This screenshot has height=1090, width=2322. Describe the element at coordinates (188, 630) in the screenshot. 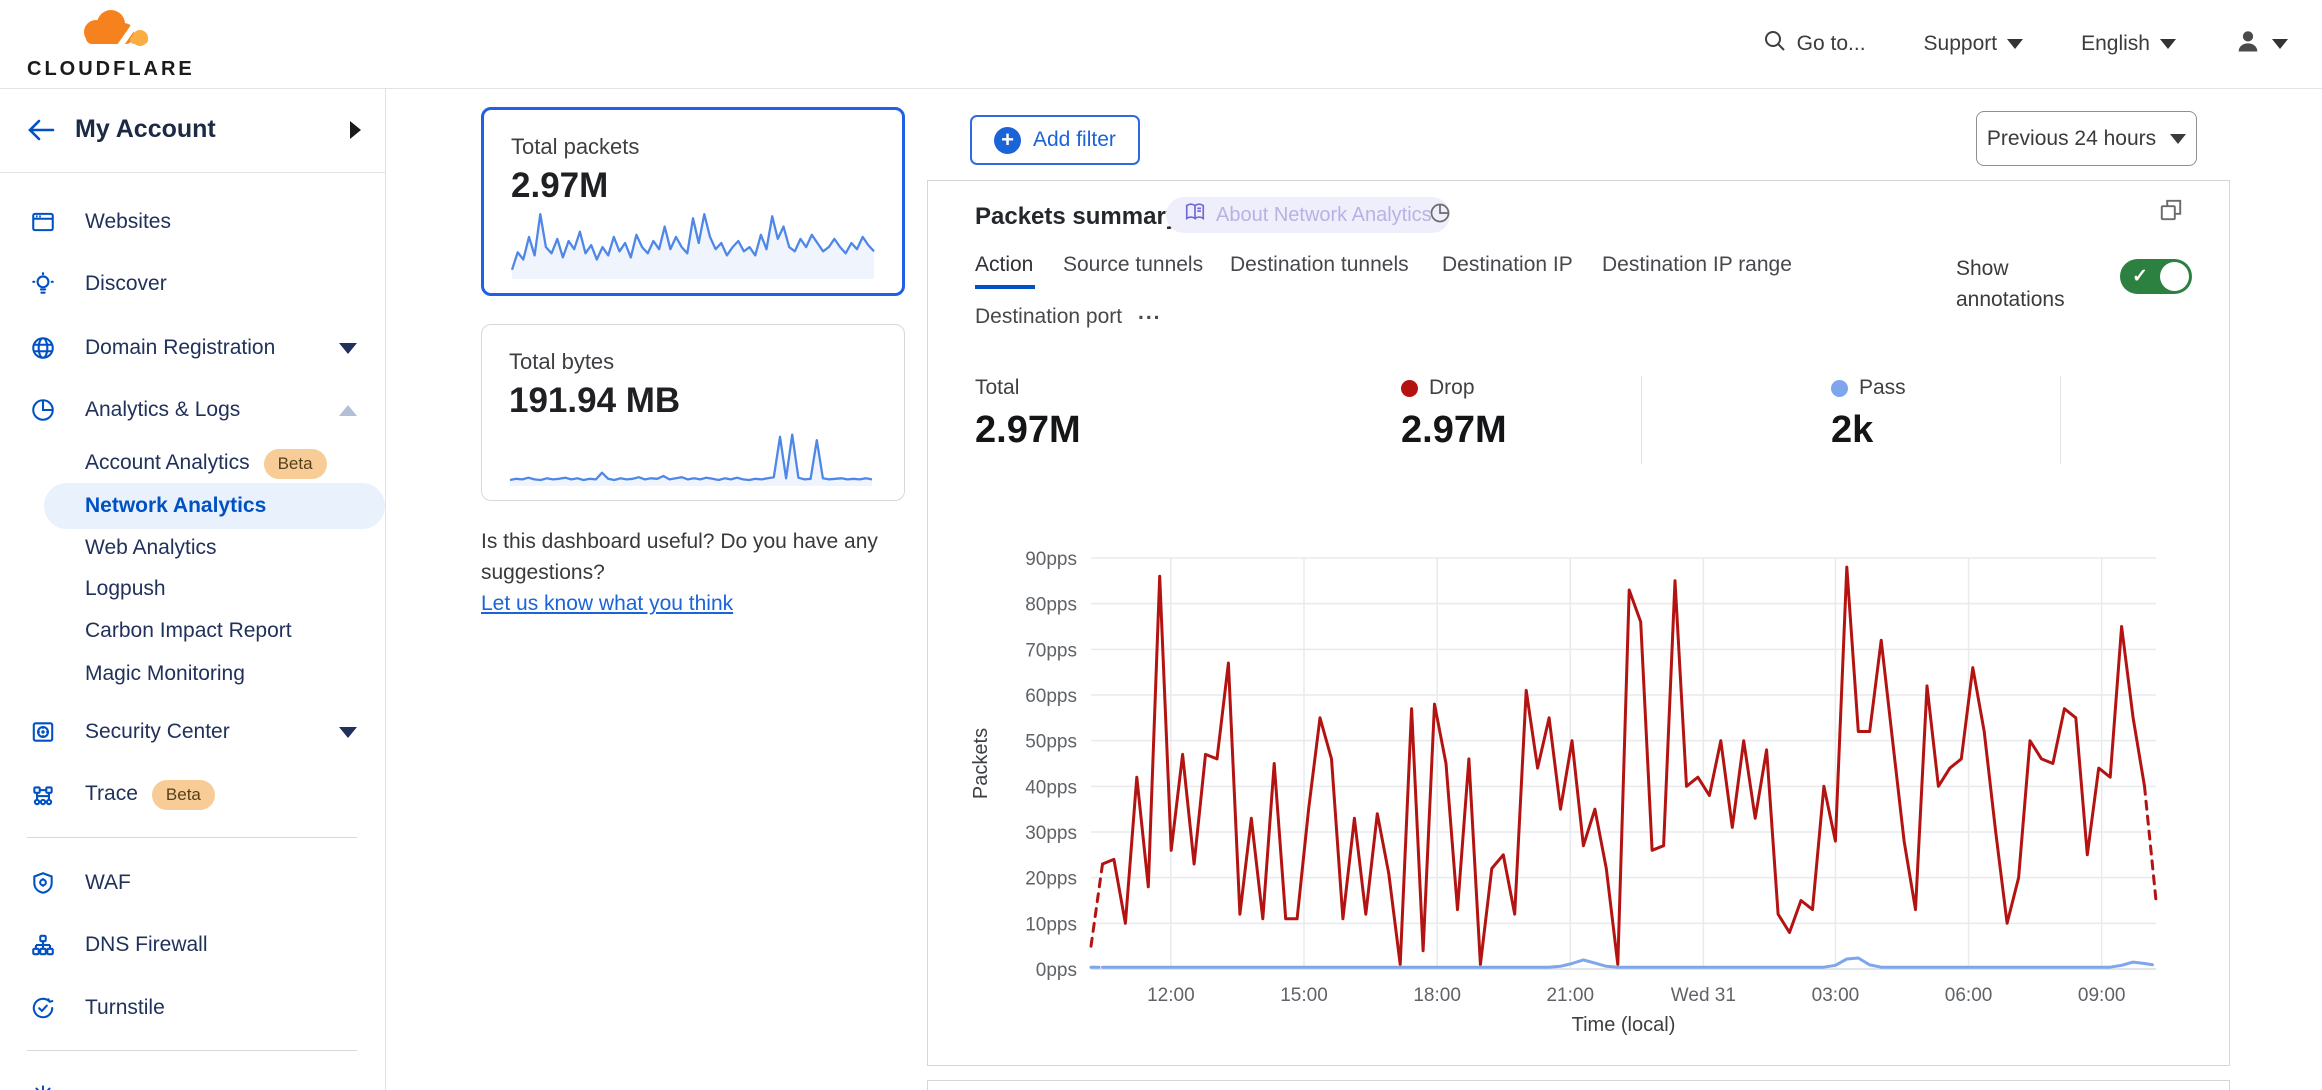

I see `sidebar-item-label: Carbon Impact Report` at that location.